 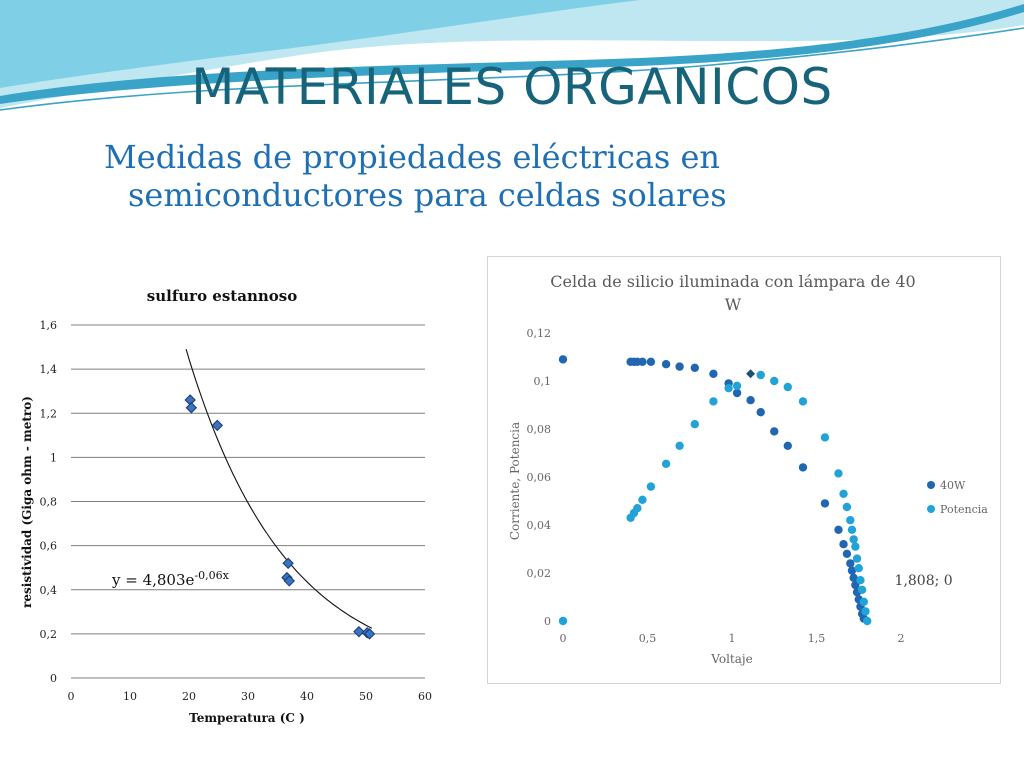 What do you see at coordinates (957, 497) in the screenshot?
I see `chart2-legend: 40W Potencia` at bounding box center [957, 497].